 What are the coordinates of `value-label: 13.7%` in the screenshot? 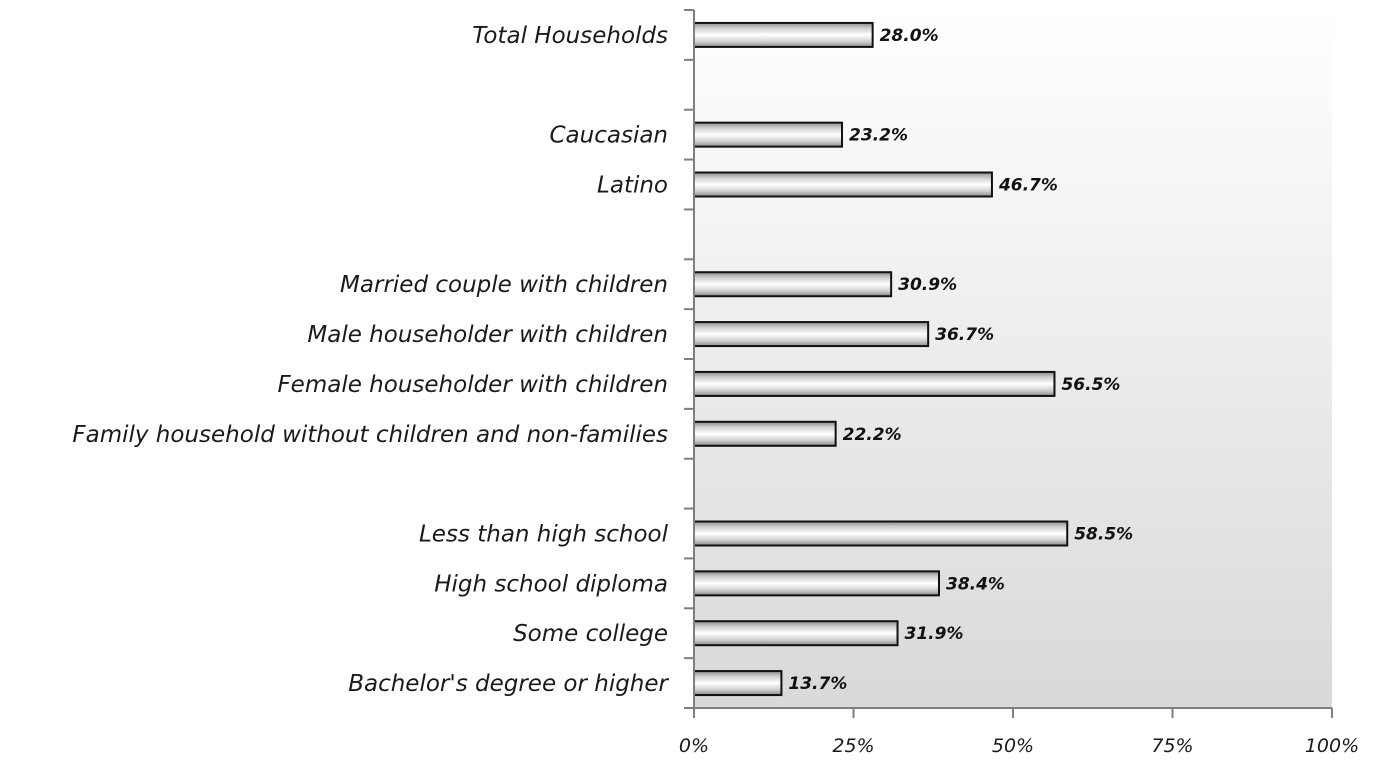 It's located at (817, 684).